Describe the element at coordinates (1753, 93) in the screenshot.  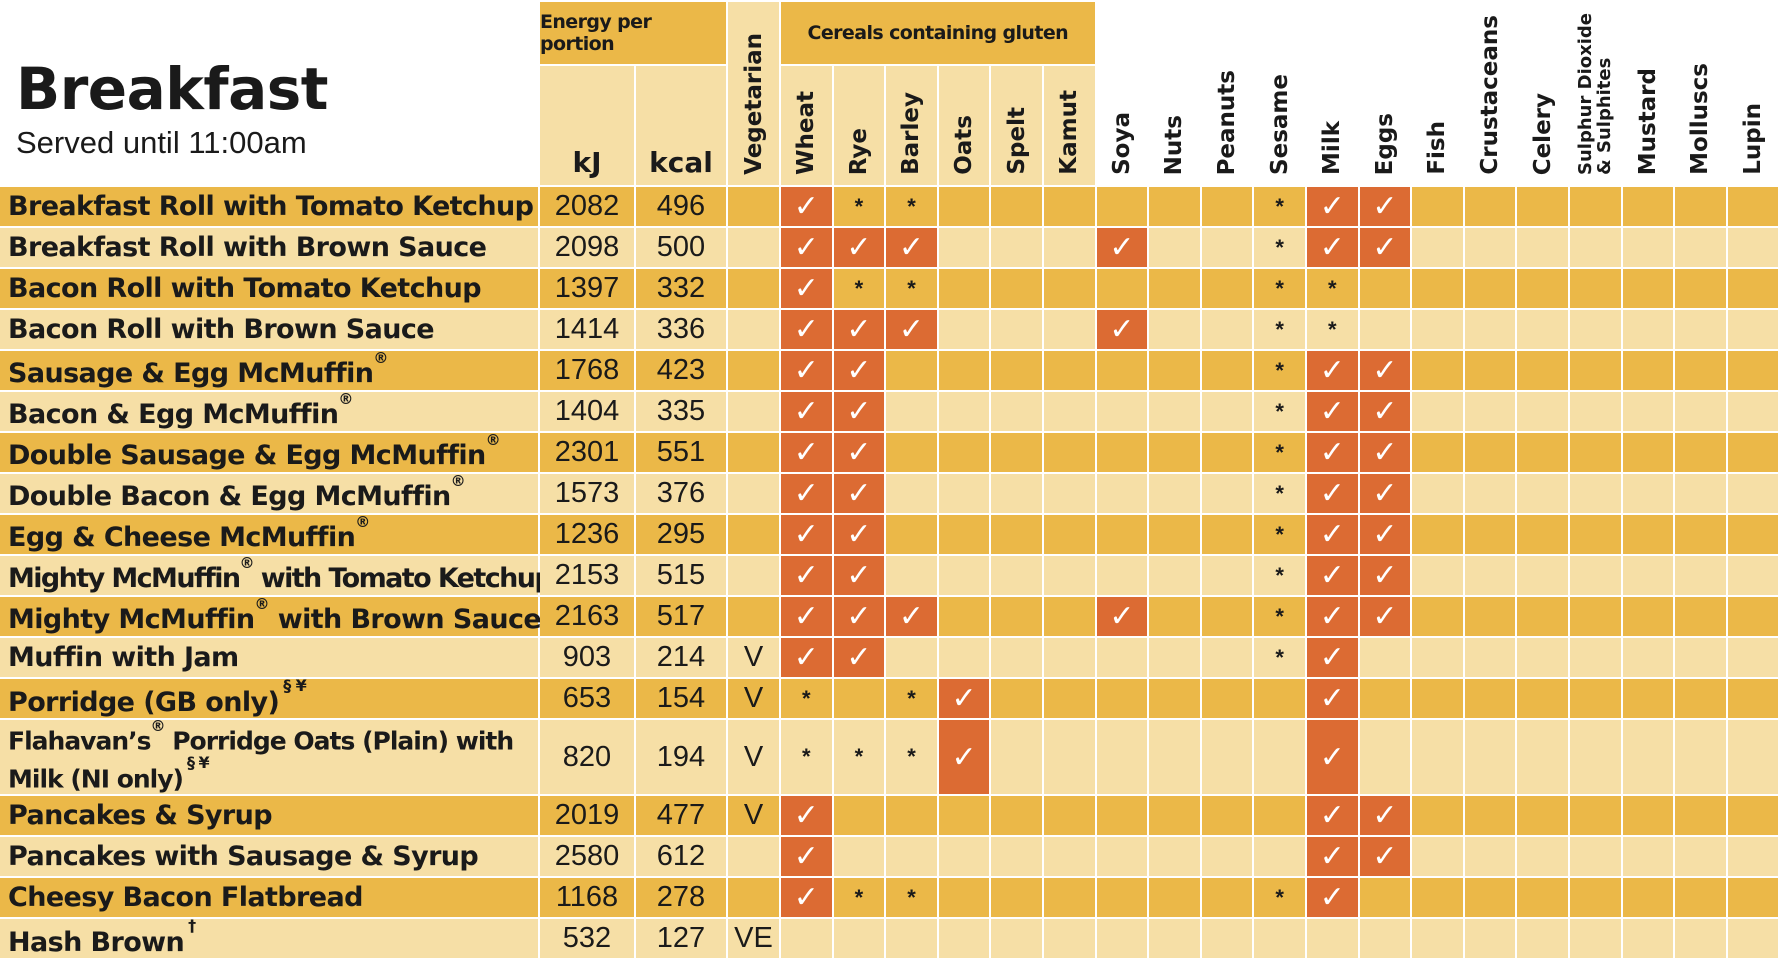
I see `column-header-lupin: Lupin` at that location.